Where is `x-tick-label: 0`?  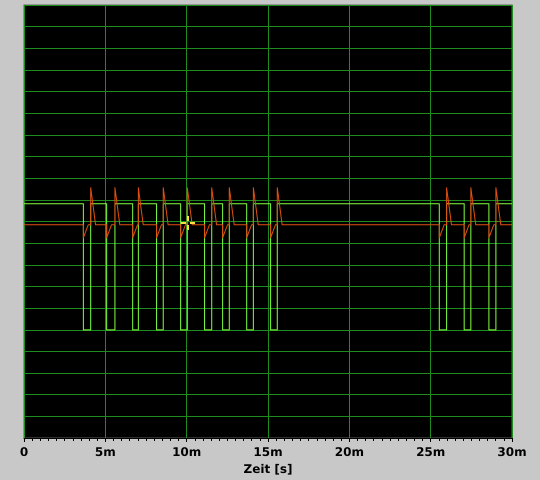
x-tick-label: 0 is located at coordinates (24, 452).